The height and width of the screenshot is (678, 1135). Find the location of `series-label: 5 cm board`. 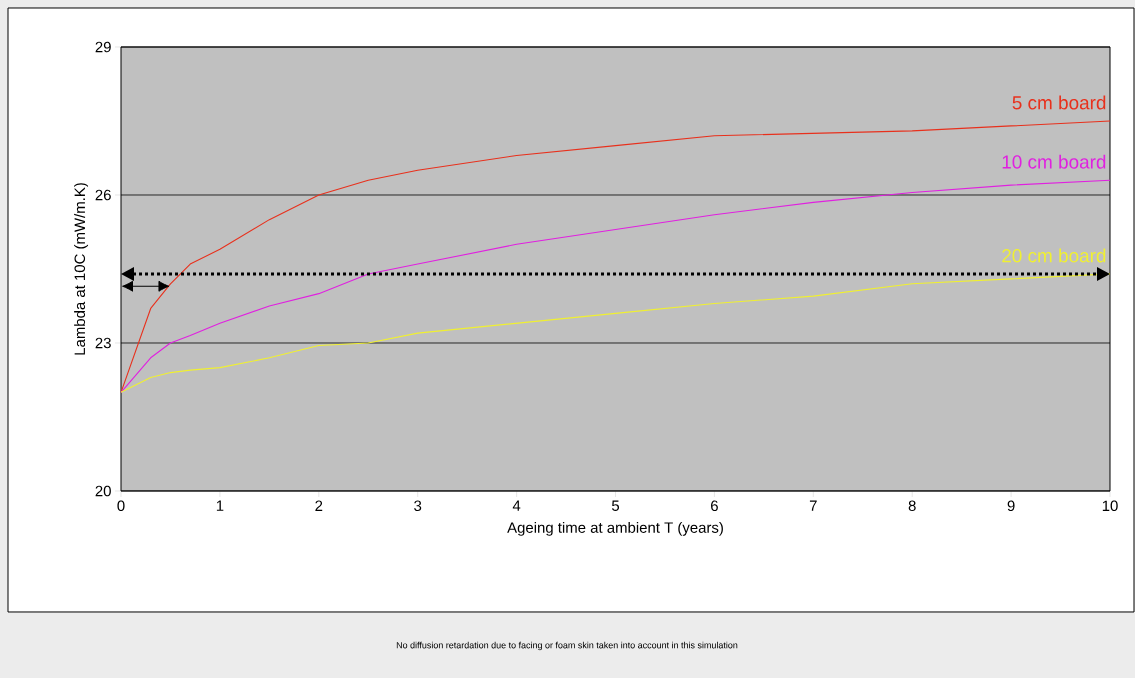

series-label: 5 cm board is located at coordinates (1059, 102).